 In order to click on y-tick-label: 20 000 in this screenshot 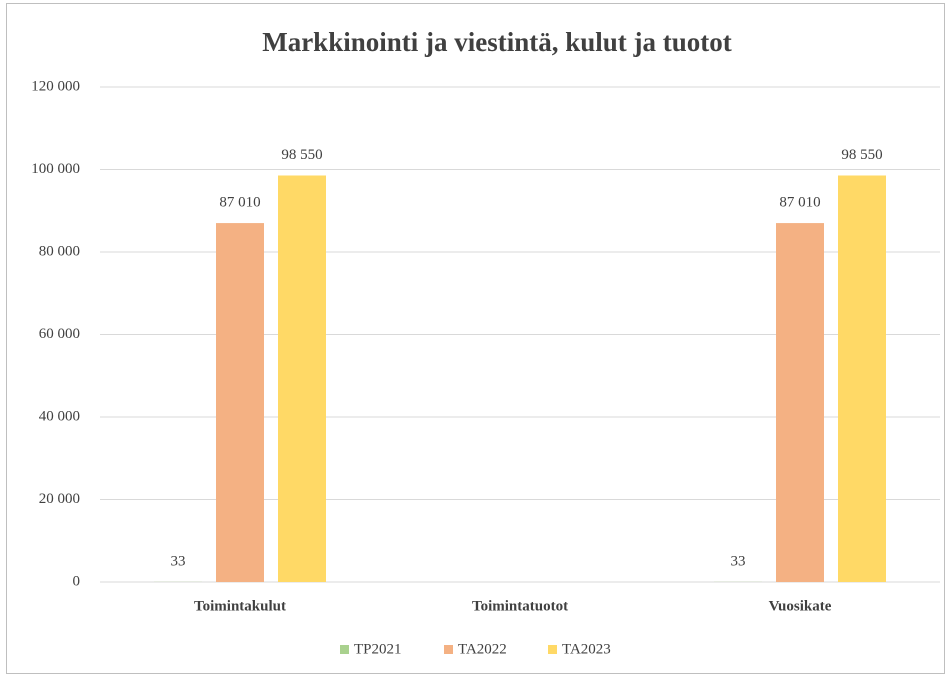, I will do `click(59, 499)`.